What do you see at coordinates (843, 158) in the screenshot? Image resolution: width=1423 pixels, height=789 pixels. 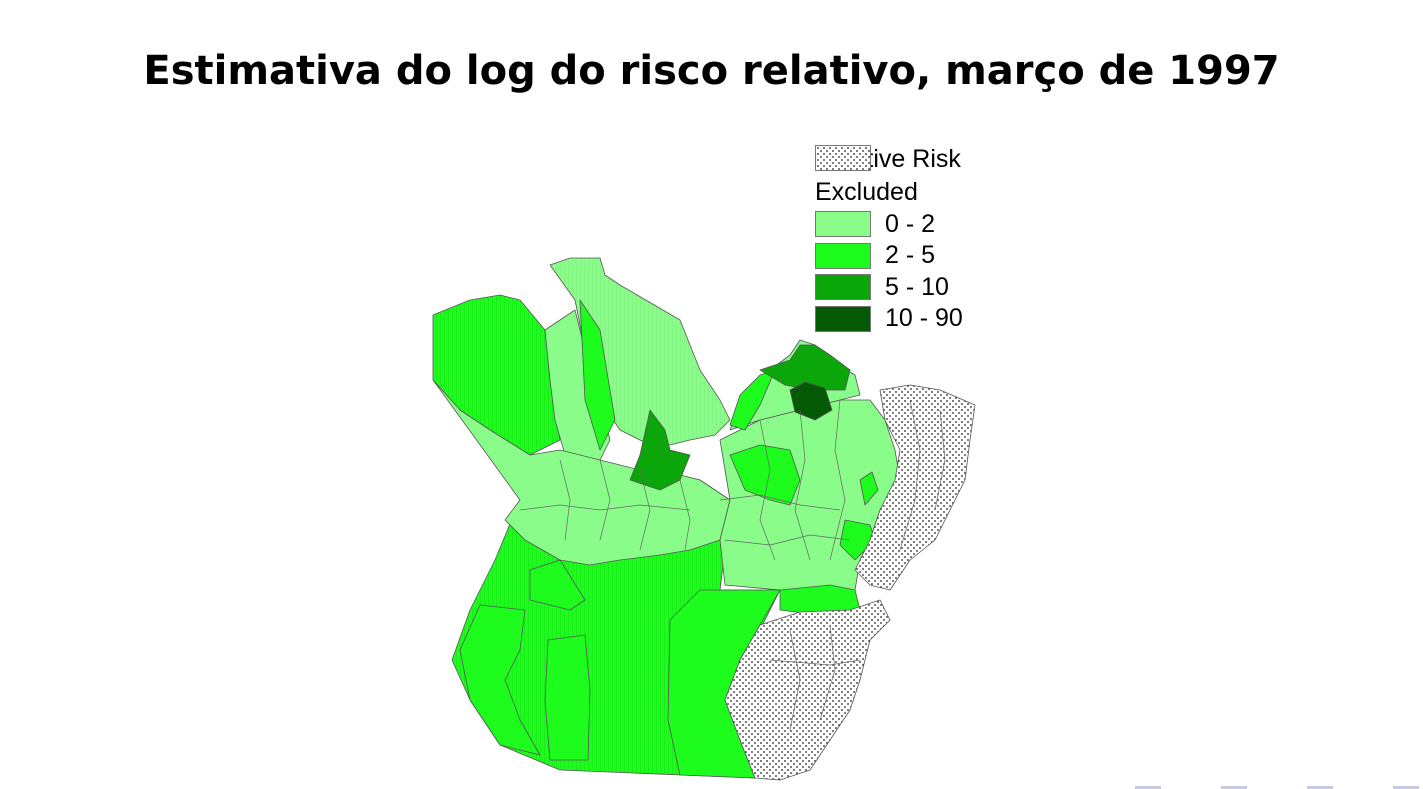 I see `legend-swatch-excluded` at bounding box center [843, 158].